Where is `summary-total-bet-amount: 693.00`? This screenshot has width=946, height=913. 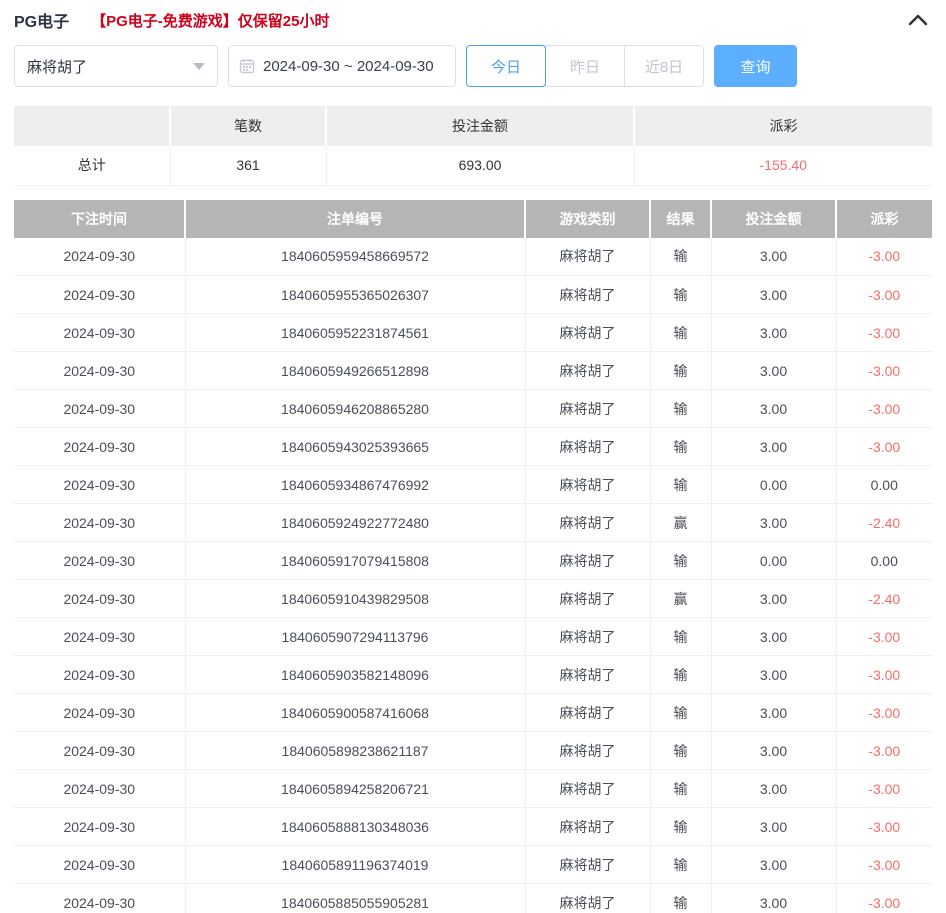 summary-total-bet-amount: 693.00 is located at coordinates (480, 166).